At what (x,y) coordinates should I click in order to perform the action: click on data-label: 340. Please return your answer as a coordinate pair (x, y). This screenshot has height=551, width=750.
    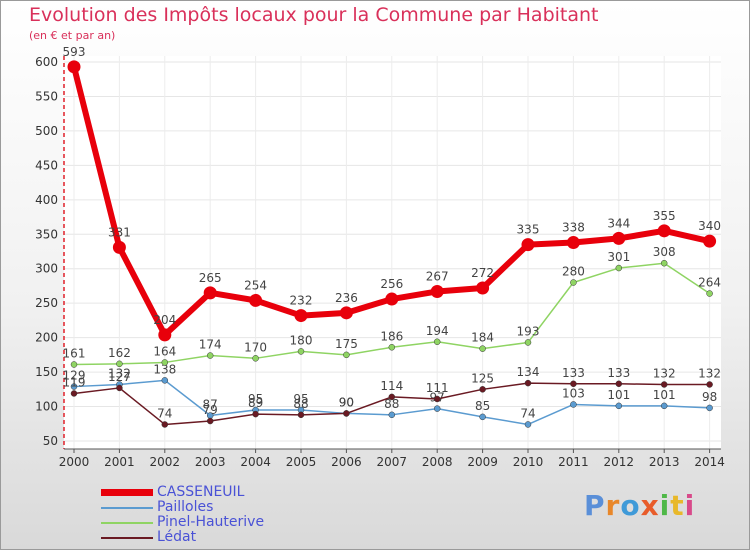
    Looking at the image, I should click on (709, 226).